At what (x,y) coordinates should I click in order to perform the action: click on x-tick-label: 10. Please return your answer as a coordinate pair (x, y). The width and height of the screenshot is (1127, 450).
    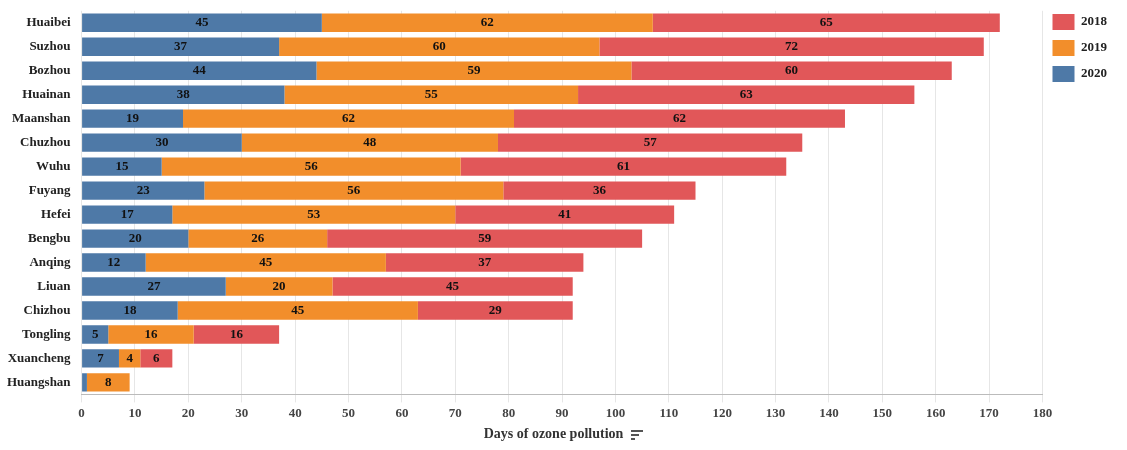
    Looking at the image, I should click on (135, 412).